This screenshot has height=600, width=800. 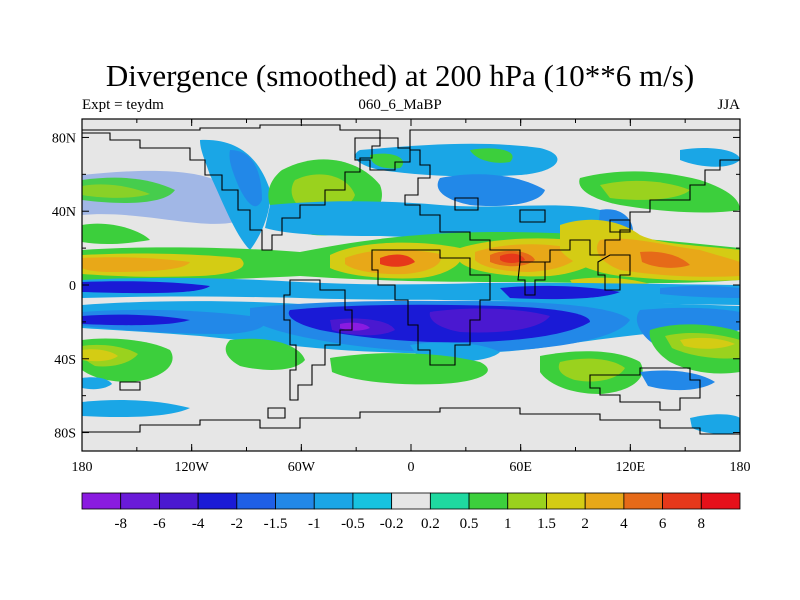 I want to click on colorbar-label: 1, so click(x=508, y=524).